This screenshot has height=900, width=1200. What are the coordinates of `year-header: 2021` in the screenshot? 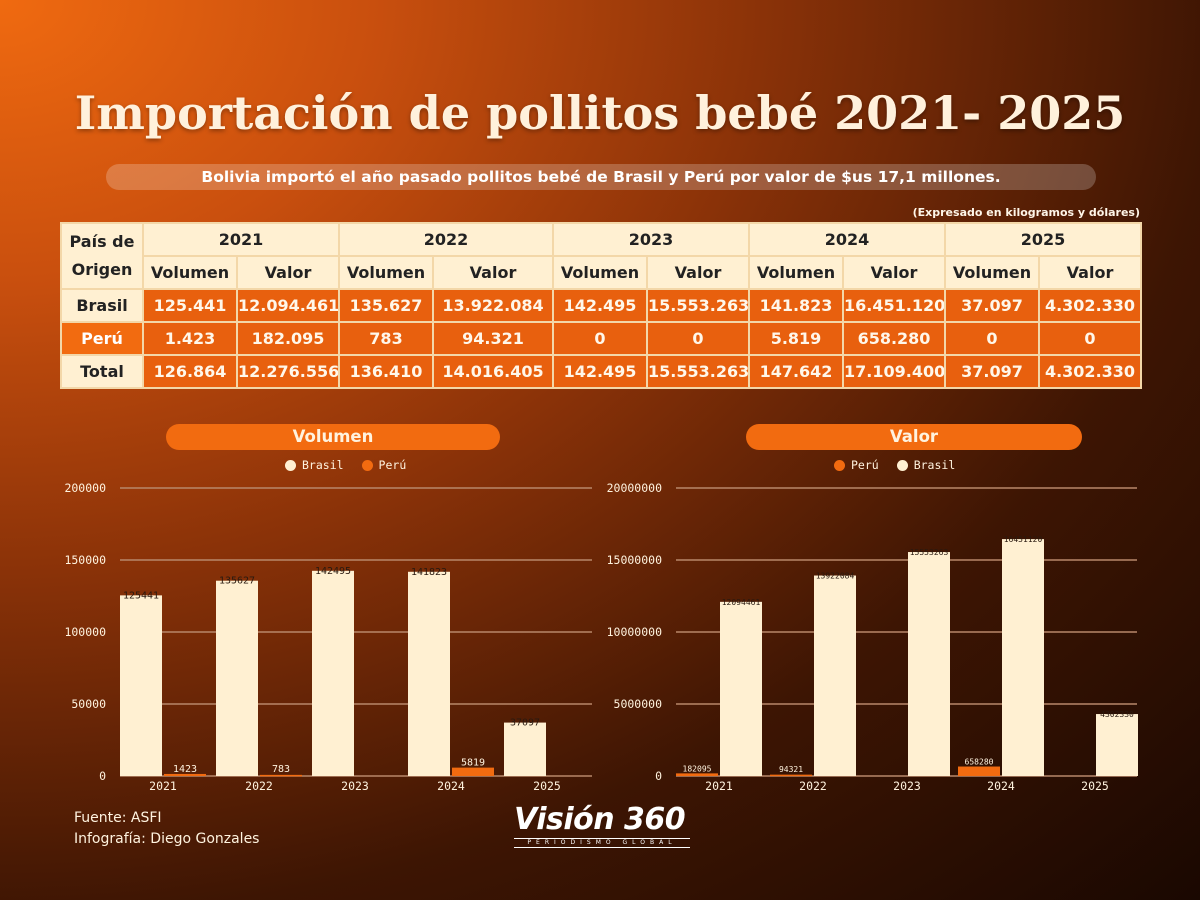 It's located at (241, 239).